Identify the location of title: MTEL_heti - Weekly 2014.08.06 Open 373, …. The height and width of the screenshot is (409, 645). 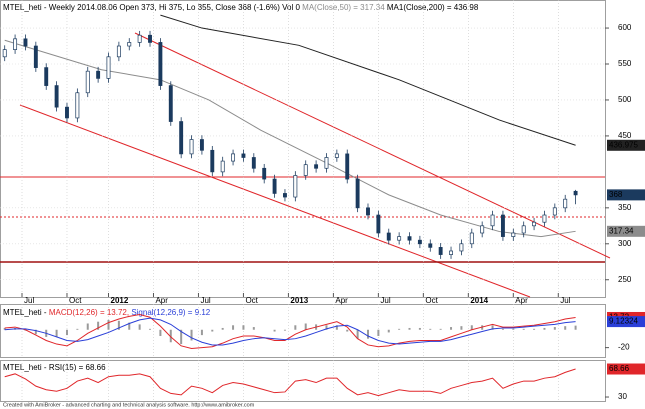
(151, 7).